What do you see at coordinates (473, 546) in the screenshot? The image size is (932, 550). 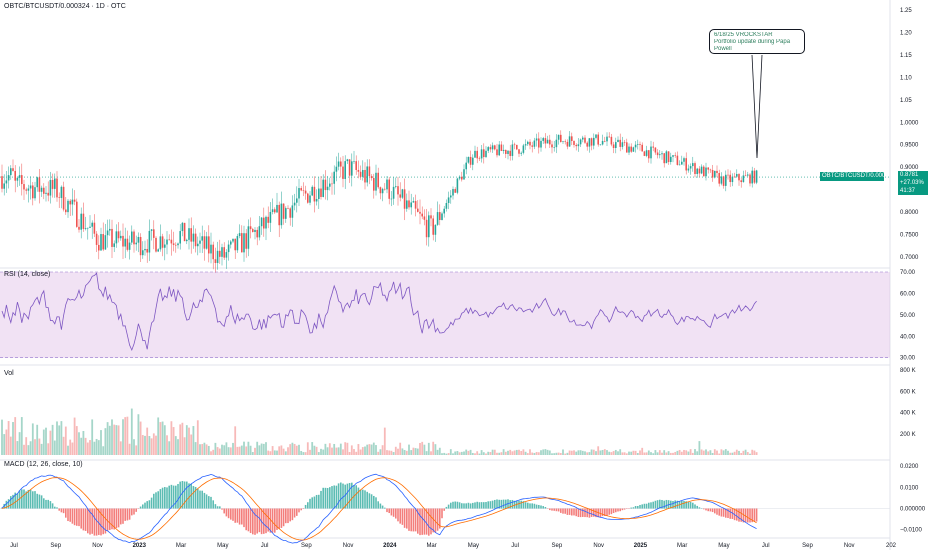 I see `x-tick-label-11: May` at bounding box center [473, 546].